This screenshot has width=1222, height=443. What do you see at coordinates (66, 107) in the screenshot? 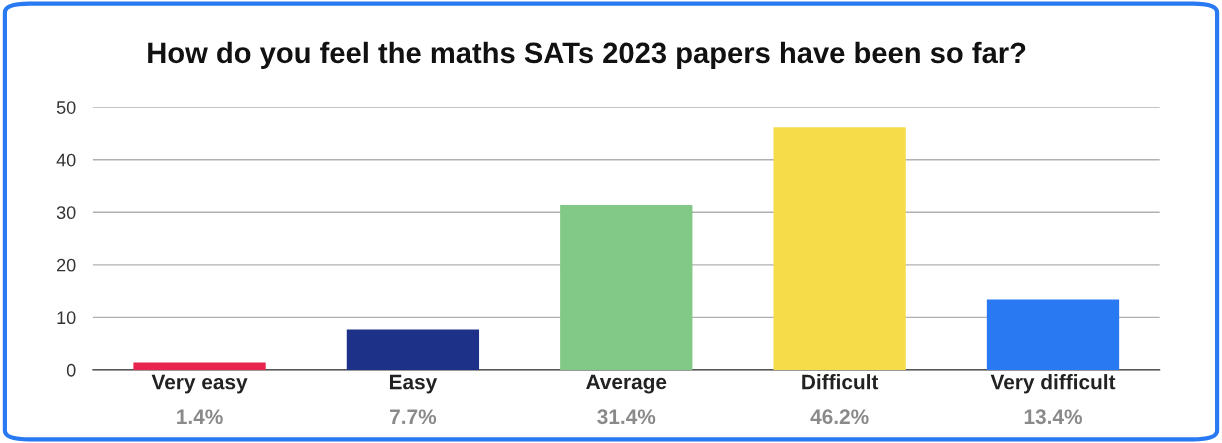
I see `y-tick-label: 50` at bounding box center [66, 107].